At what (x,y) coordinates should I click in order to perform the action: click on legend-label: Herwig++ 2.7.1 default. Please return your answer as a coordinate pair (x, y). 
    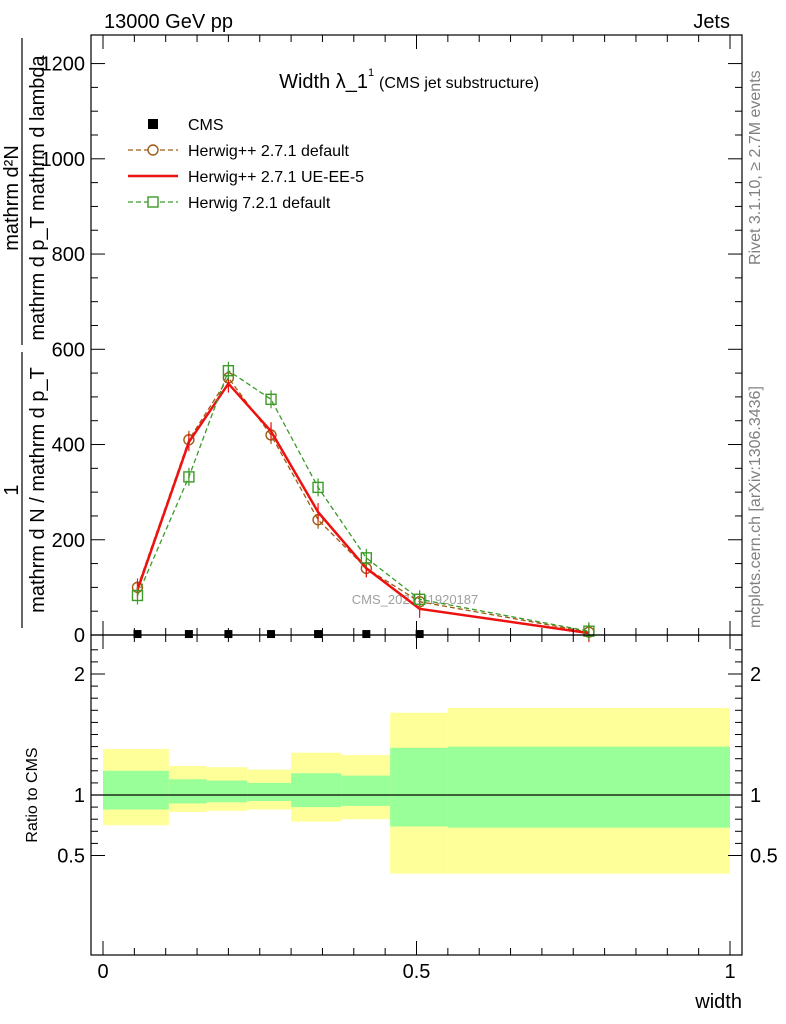
    Looking at the image, I should click on (269, 151).